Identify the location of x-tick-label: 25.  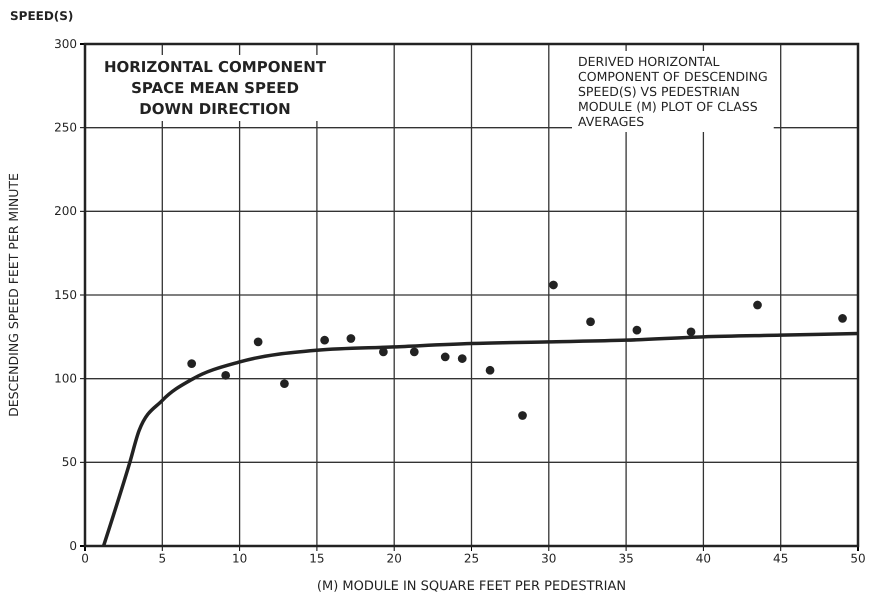
(472, 559).